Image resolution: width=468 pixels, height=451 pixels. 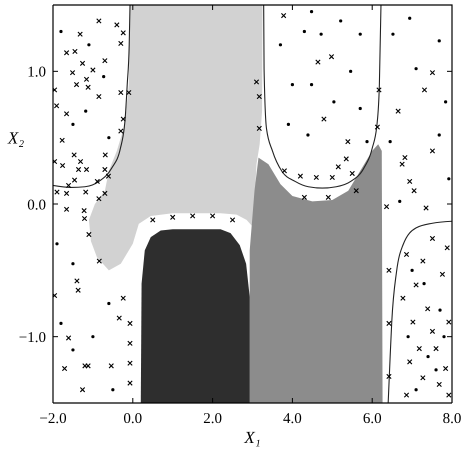 What do you see at coordinates (292, 419) in the screenshot?
I see `x-tick-label: 4.0` at bounding box center [292, 419].